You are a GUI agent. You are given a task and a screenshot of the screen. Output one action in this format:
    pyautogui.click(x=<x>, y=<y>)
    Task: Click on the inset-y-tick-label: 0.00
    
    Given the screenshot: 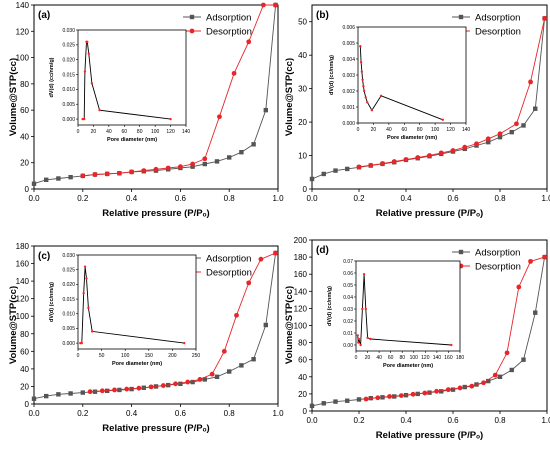 What is the action you would take?
    pyautogui.click(x=348, y=346)
    